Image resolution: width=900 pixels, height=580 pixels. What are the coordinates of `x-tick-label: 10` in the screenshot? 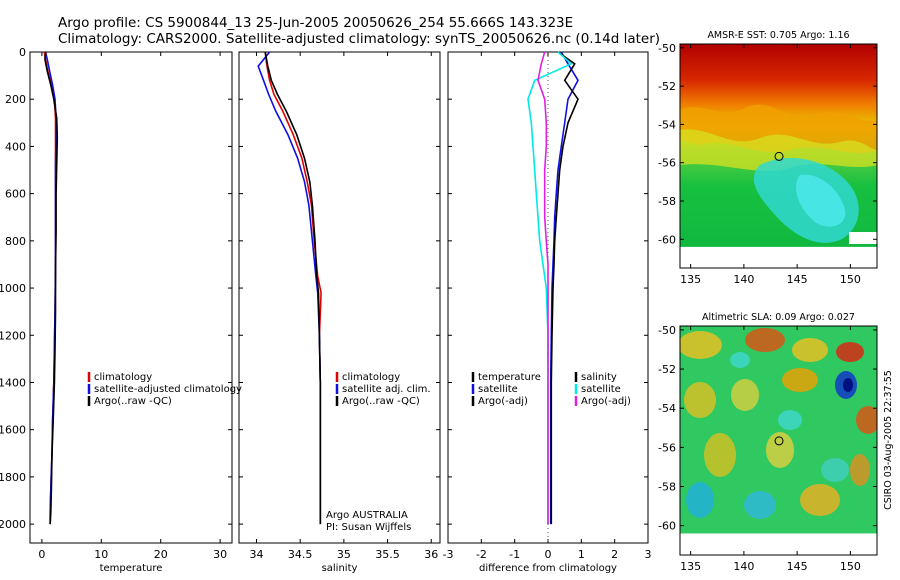 It's located at (101, 554).